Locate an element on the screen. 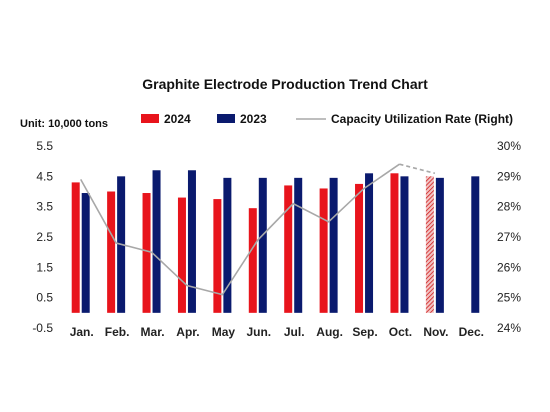 Image resolution: width=550 pixels, height=412 pixels. bar-2023-jun is located at coordinates (262, 245).